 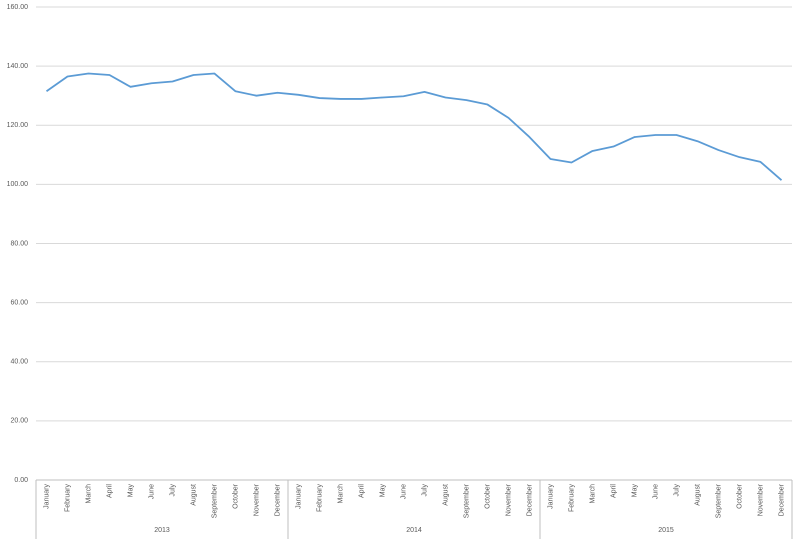 I want to click on y-tick-label: 0.00, so click(x=21, y=480).